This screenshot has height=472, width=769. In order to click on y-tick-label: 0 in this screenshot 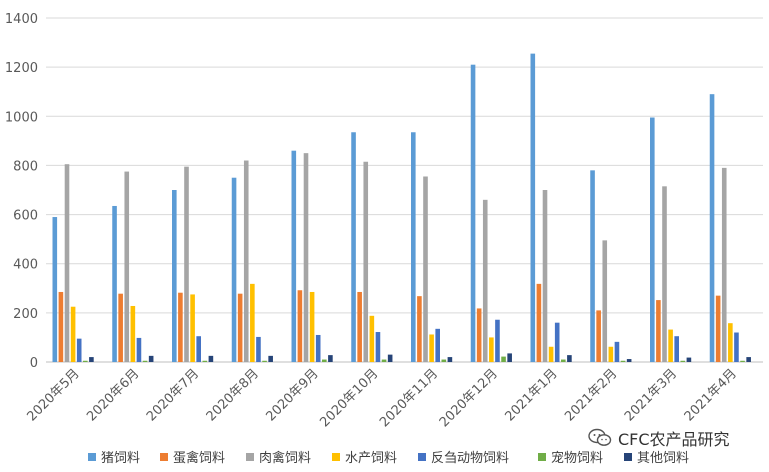, I will do `click(34, 363)`.